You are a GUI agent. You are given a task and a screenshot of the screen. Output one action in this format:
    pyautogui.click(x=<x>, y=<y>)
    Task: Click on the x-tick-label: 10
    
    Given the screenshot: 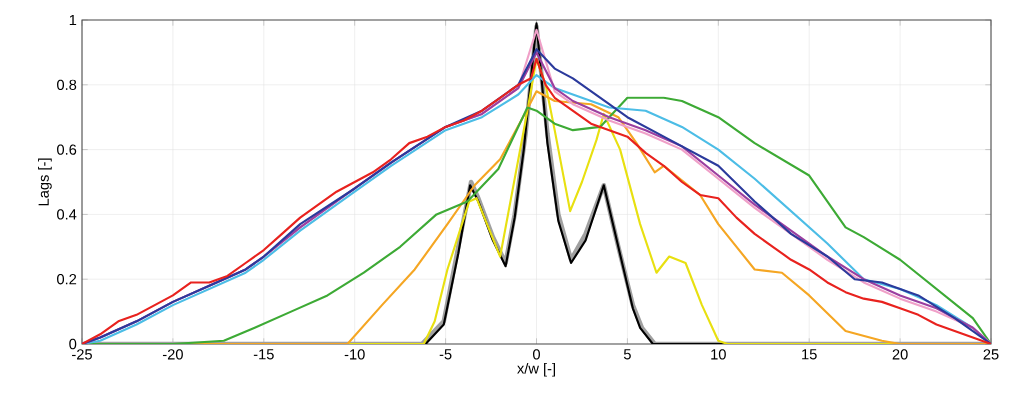 What is the action you would take?
    pyautogui.click(x=718, y=354)
    